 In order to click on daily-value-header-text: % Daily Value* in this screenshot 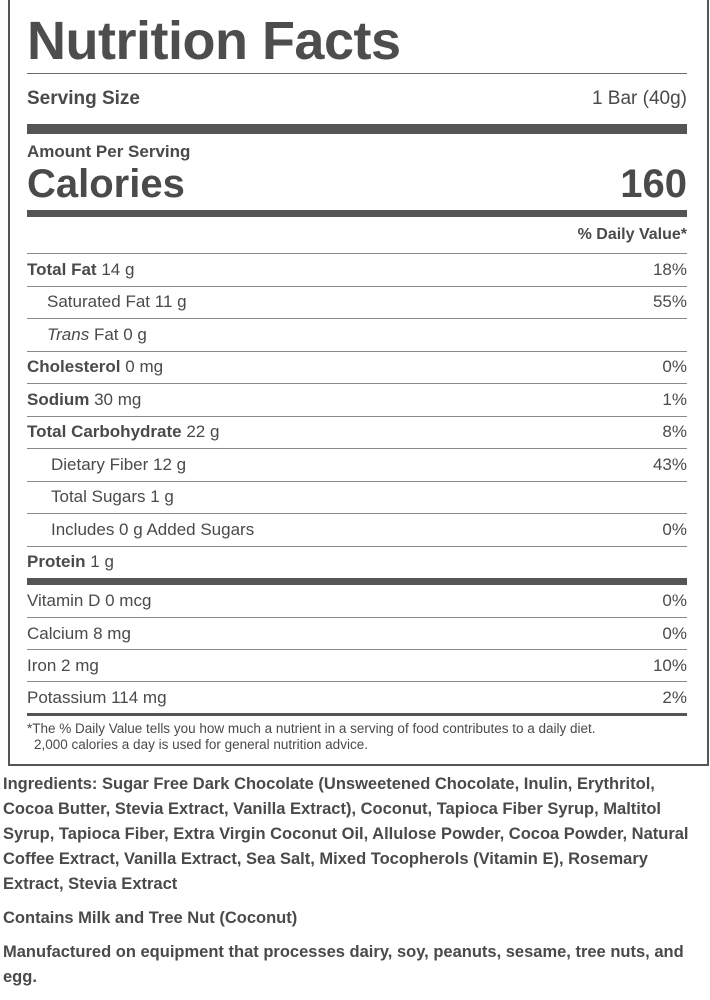, I will do `click(632, 234)`.